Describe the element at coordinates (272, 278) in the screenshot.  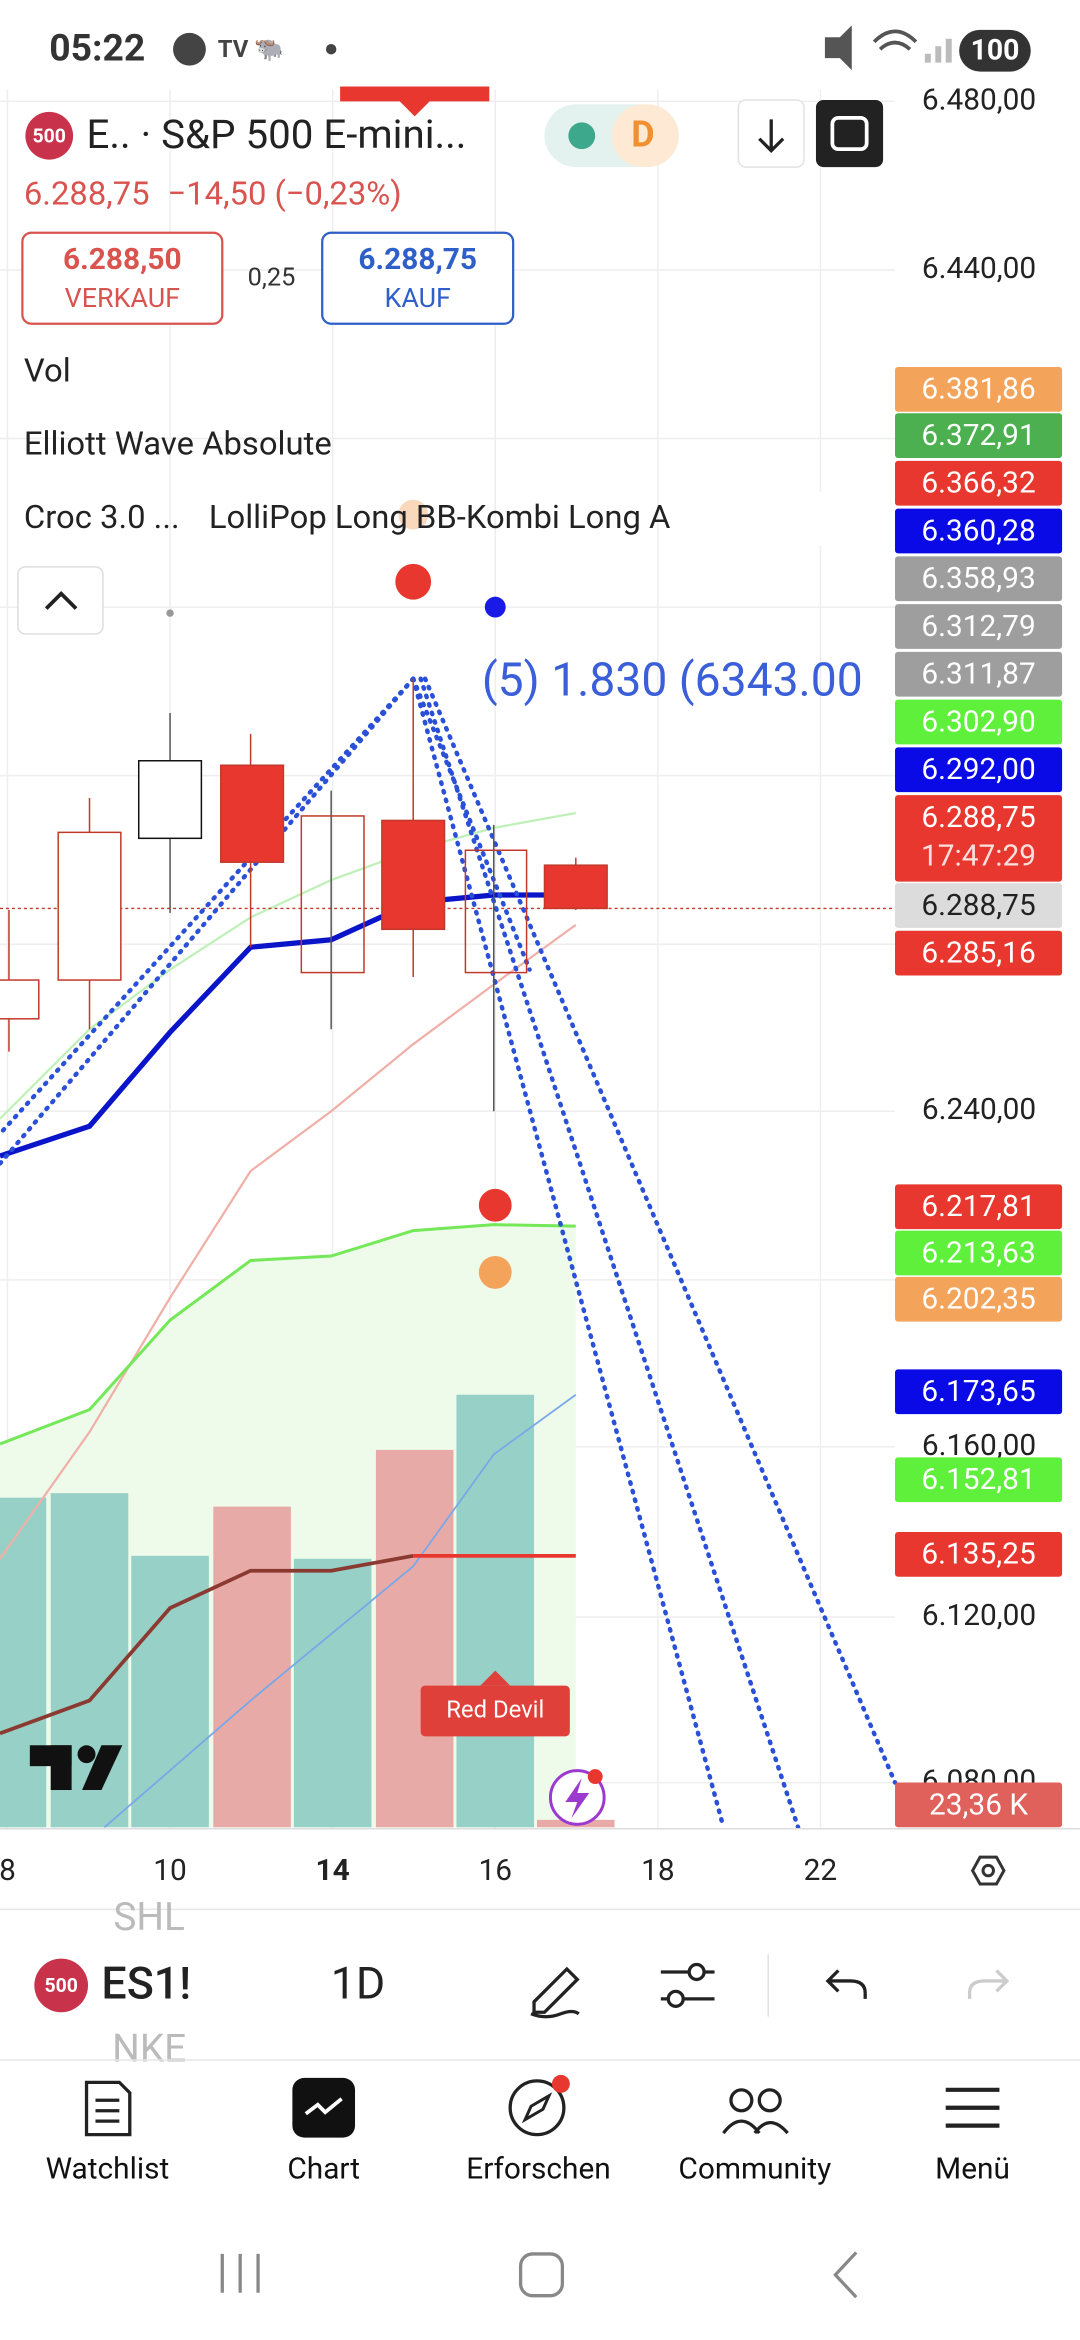
I see `spread: 0,25` at that location.